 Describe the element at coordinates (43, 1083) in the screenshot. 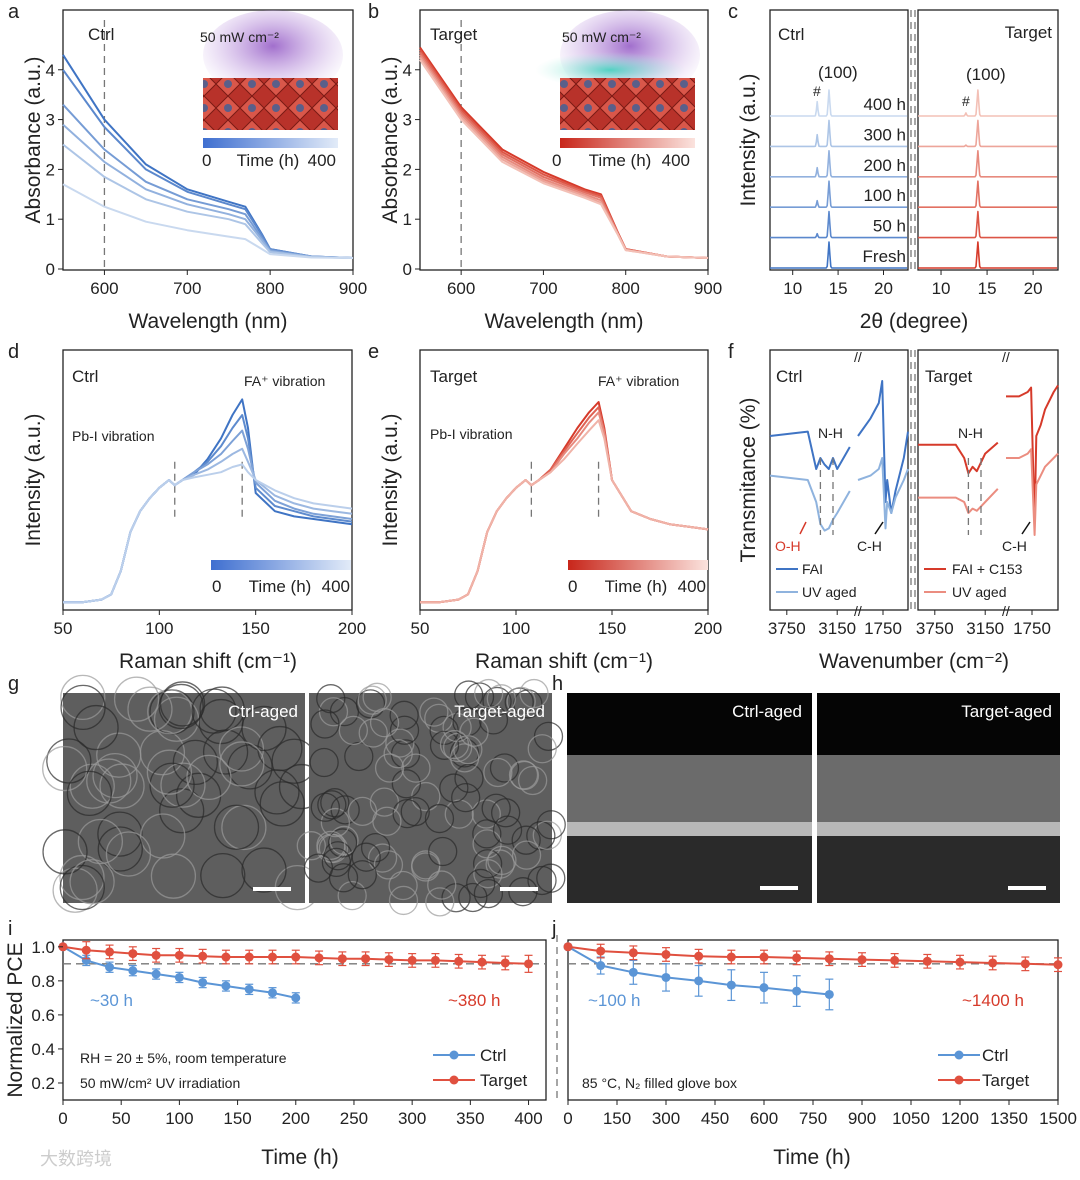

I see `i-ytick-label: 0.2` at that location.